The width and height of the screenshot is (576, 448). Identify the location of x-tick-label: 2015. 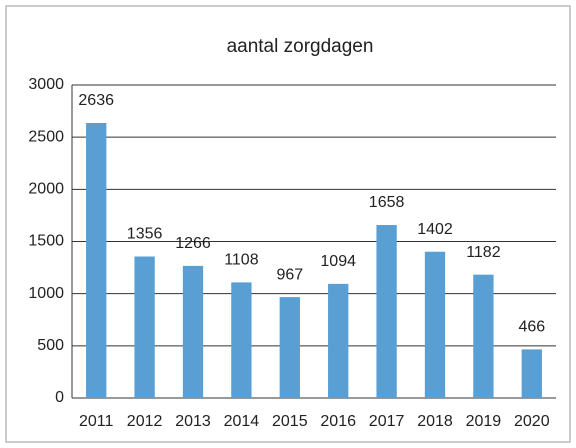
(290, 421).